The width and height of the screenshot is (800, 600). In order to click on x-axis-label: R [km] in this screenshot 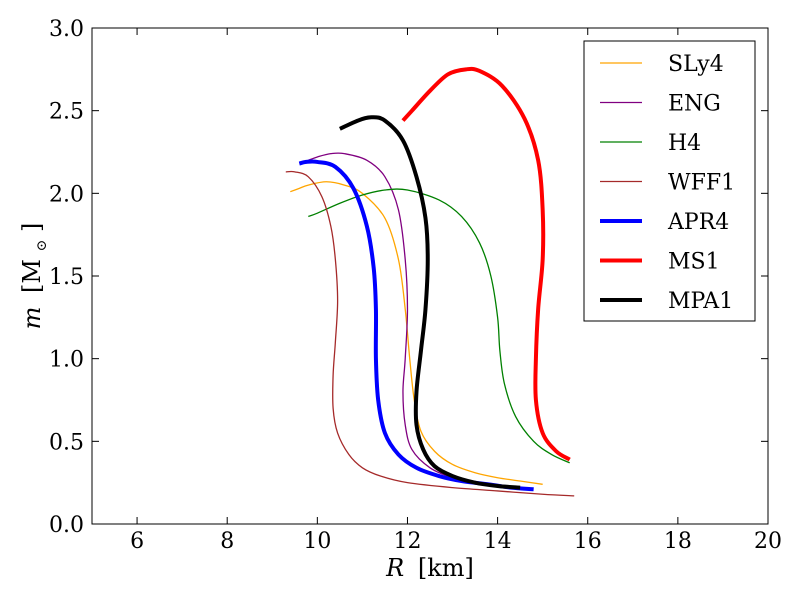, I will do `click(429, 568)`.